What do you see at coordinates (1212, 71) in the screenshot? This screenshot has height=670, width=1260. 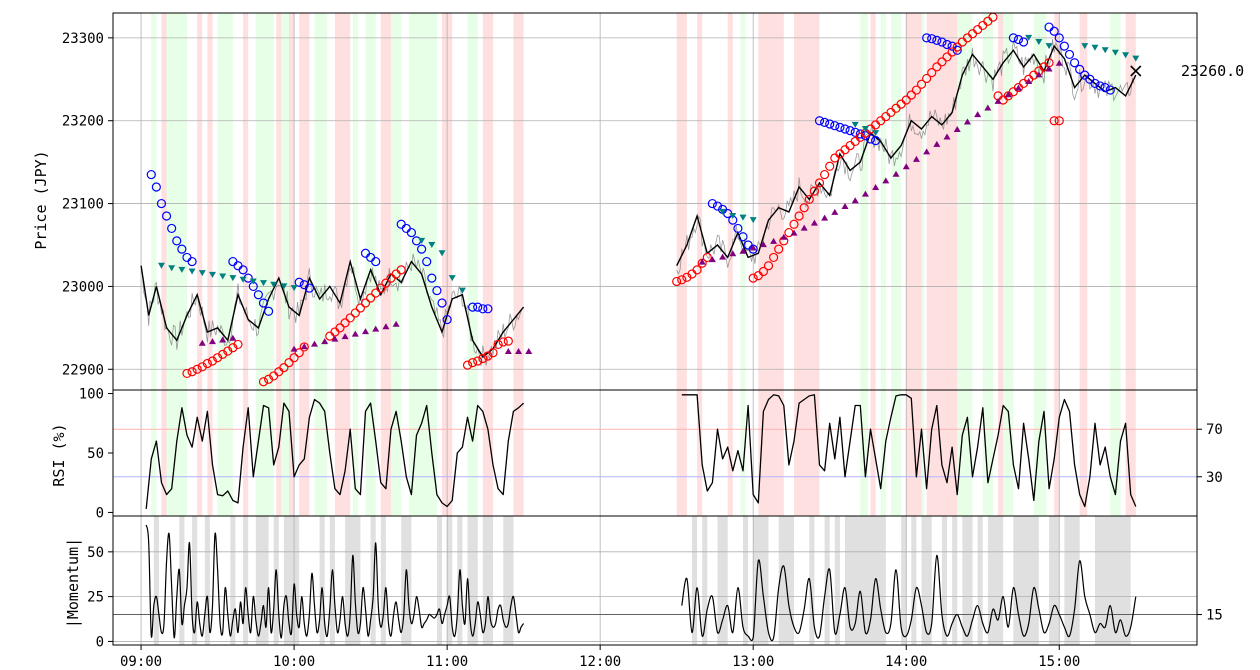 I see `last-price-label: 23260.0` at bounding box center [1212, 71].